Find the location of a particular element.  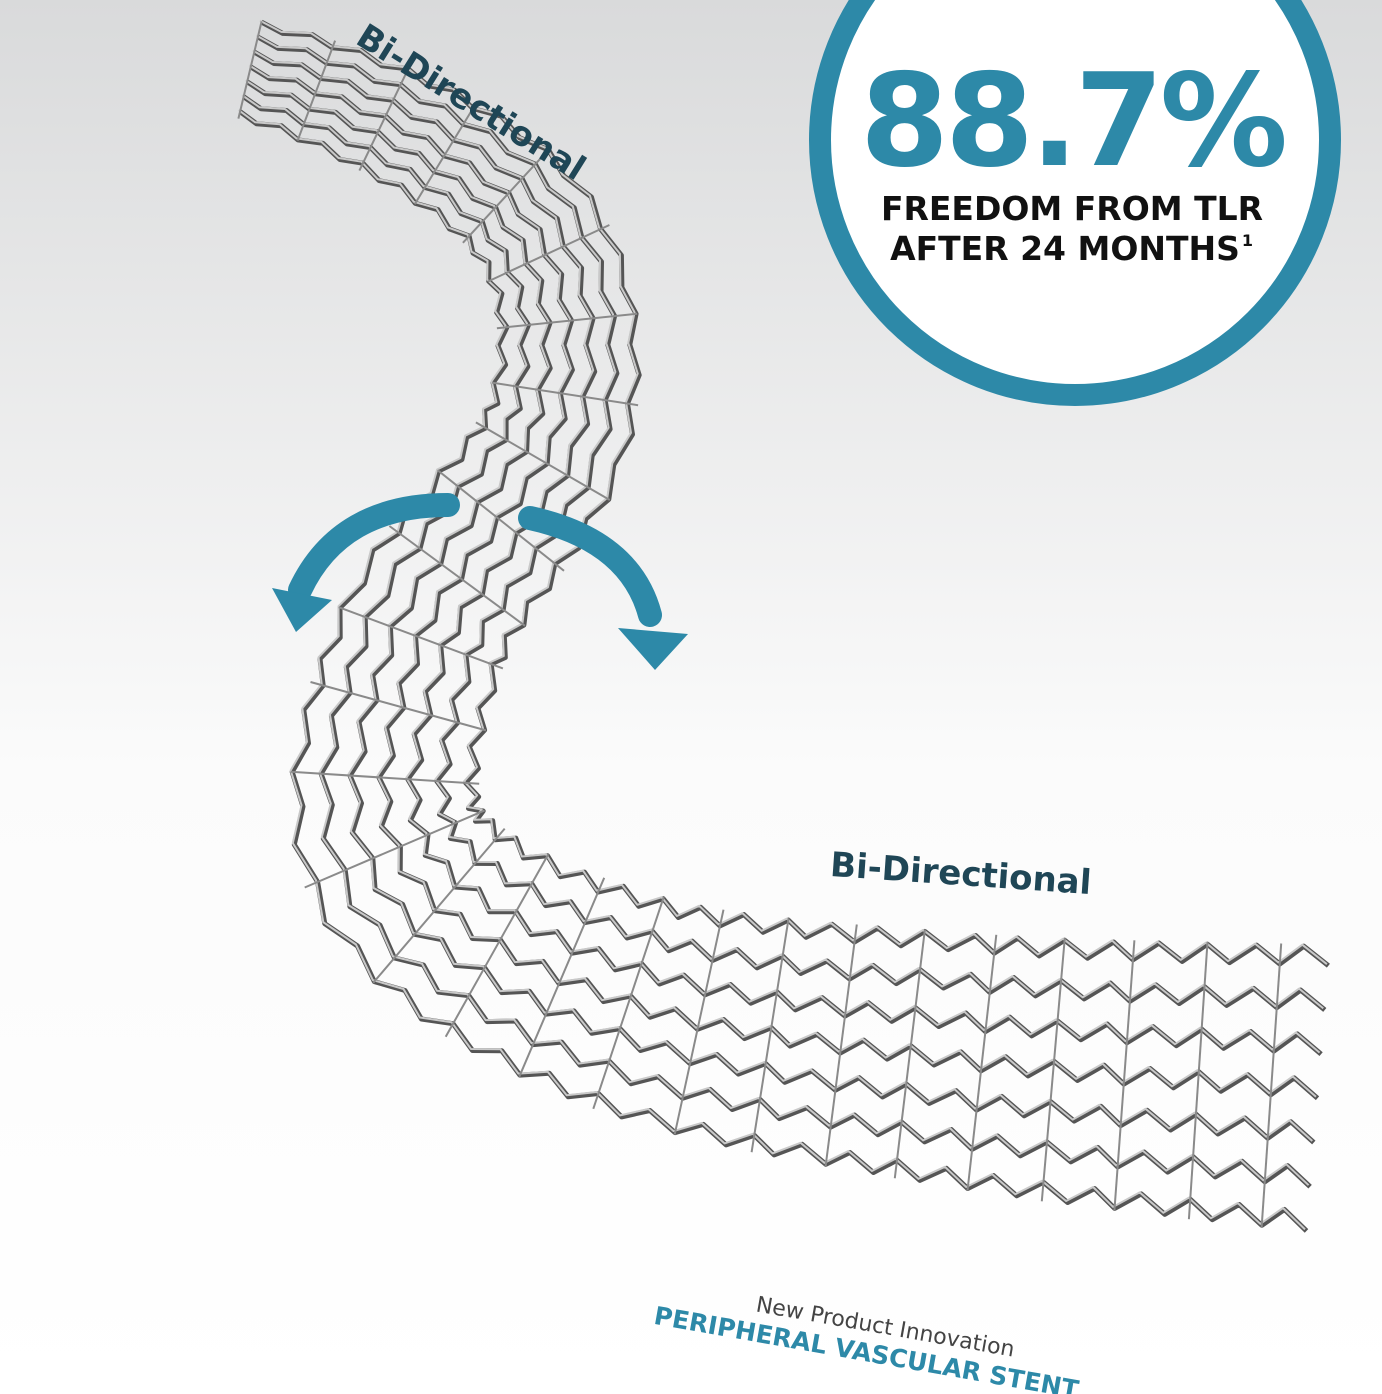

badge-circle is located at coordinates (1075, 203).